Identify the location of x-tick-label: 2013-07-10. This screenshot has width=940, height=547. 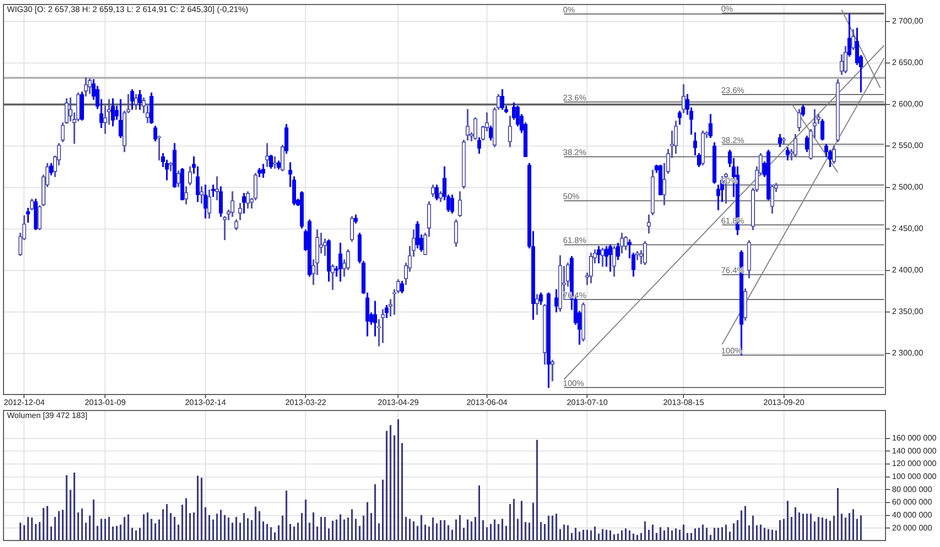
(587, 403).